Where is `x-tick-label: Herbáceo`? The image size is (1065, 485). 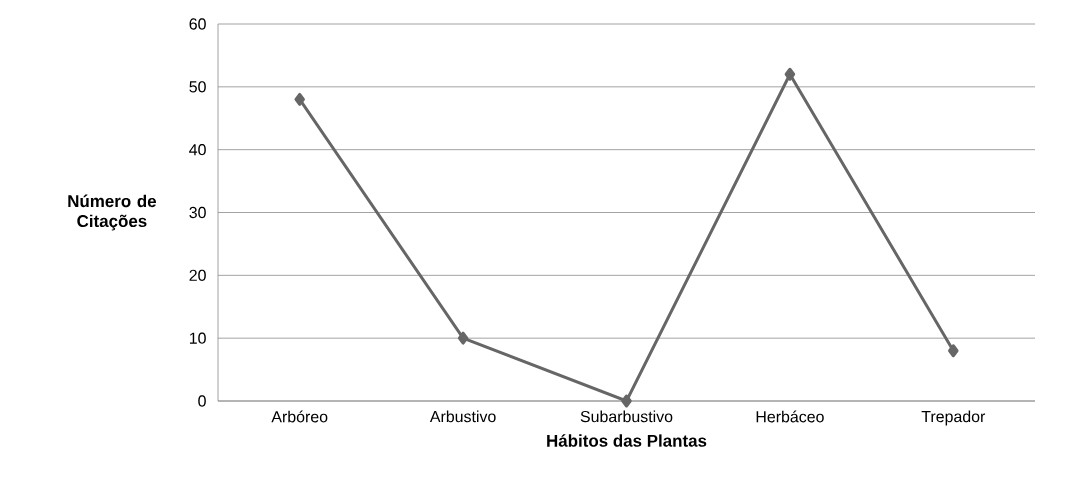
x-tick-label: Herbáceo is located at coordinates (790, 416).